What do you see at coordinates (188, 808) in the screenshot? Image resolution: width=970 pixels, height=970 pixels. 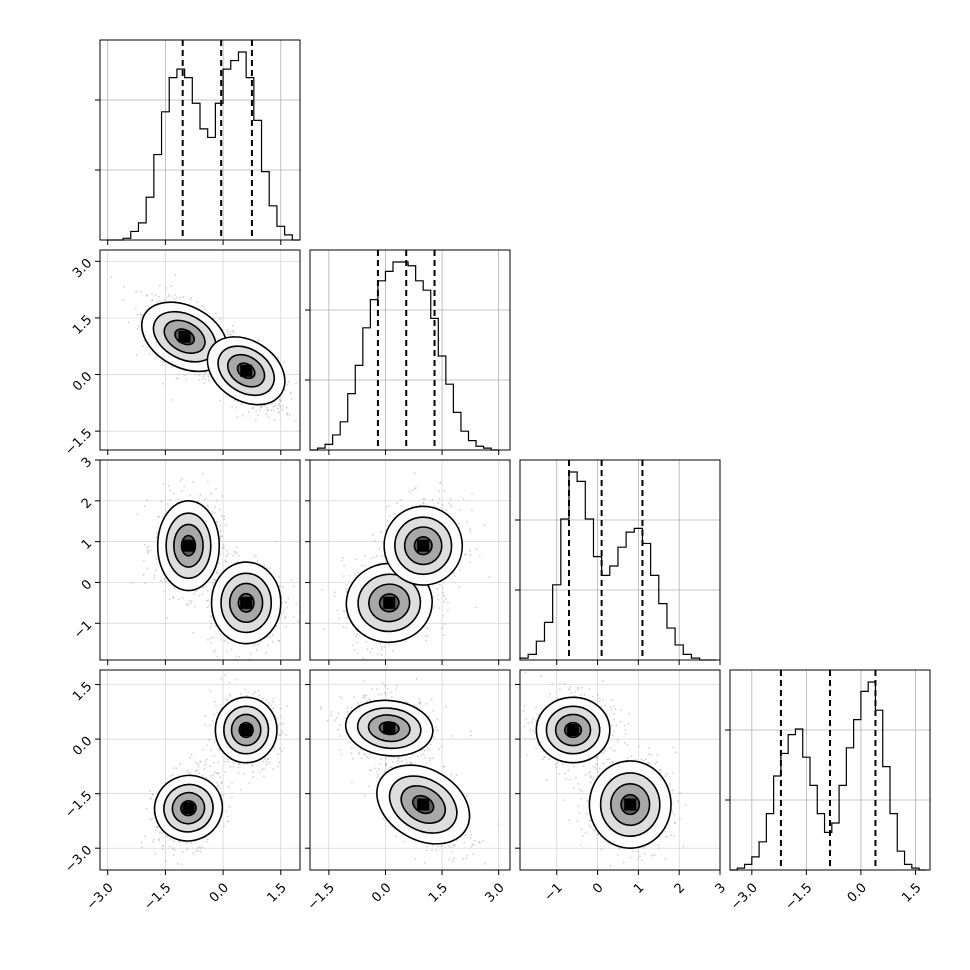 I see `pair-3-0-cluster-0-peak` at bounding box center [188, 808].